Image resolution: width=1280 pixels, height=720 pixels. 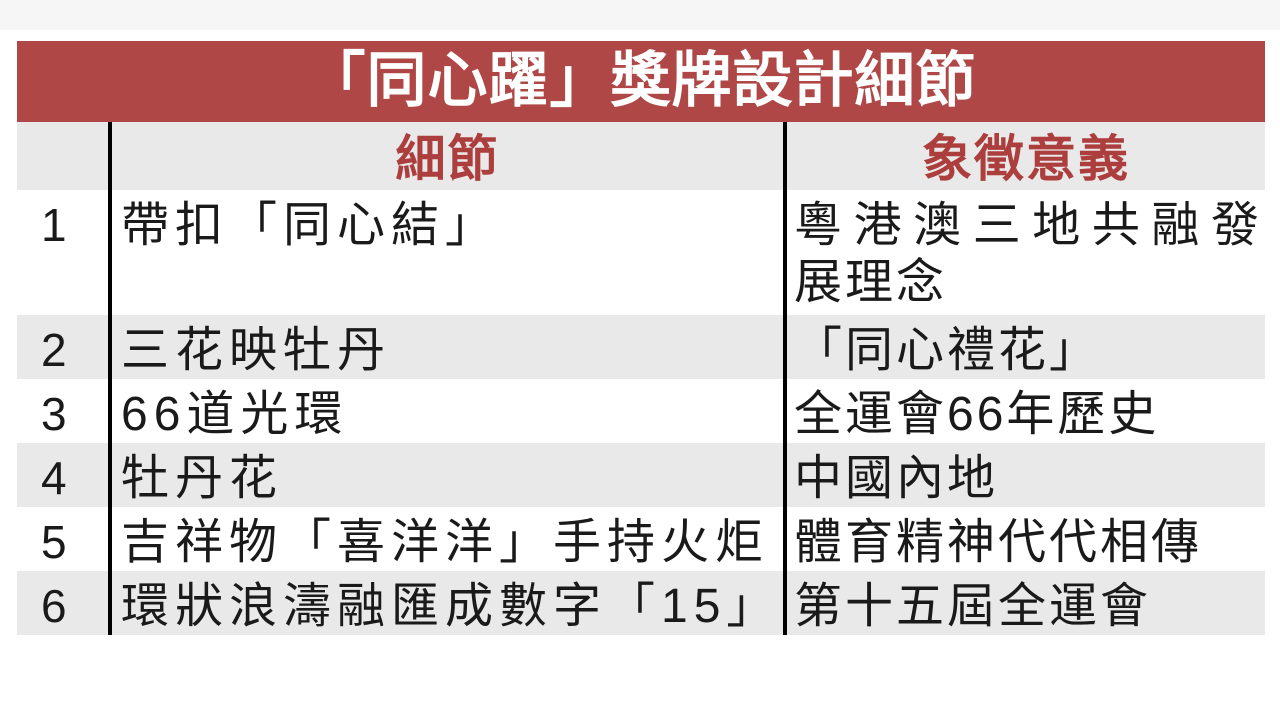 I want to click on meaning-cell: 「同心禮花」, so click(x=1024, y=347).